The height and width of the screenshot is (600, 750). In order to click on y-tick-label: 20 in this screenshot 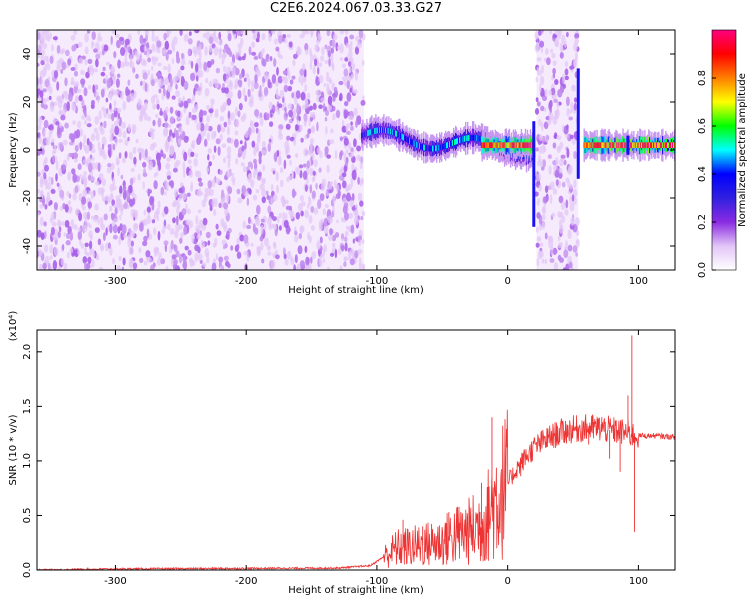, I will do `click(27, 102)`.